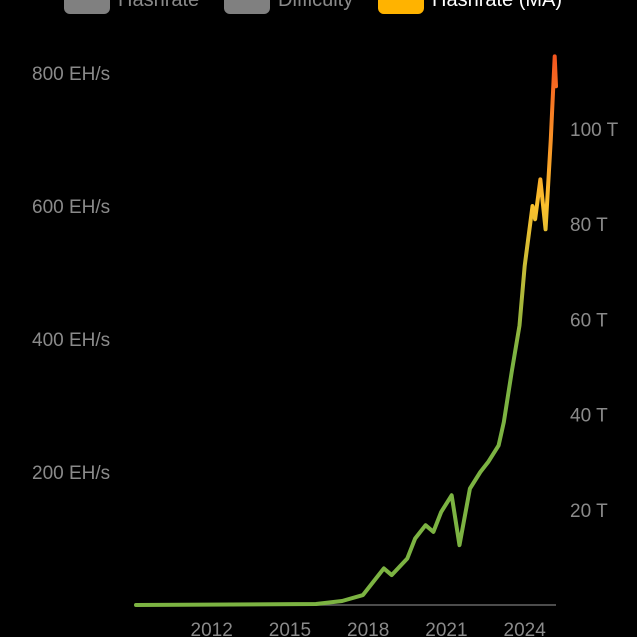 Image resolution: width=637 pixels, height=637 pixels. I want to click on x-tick-label: 2021, so click(446, 628).